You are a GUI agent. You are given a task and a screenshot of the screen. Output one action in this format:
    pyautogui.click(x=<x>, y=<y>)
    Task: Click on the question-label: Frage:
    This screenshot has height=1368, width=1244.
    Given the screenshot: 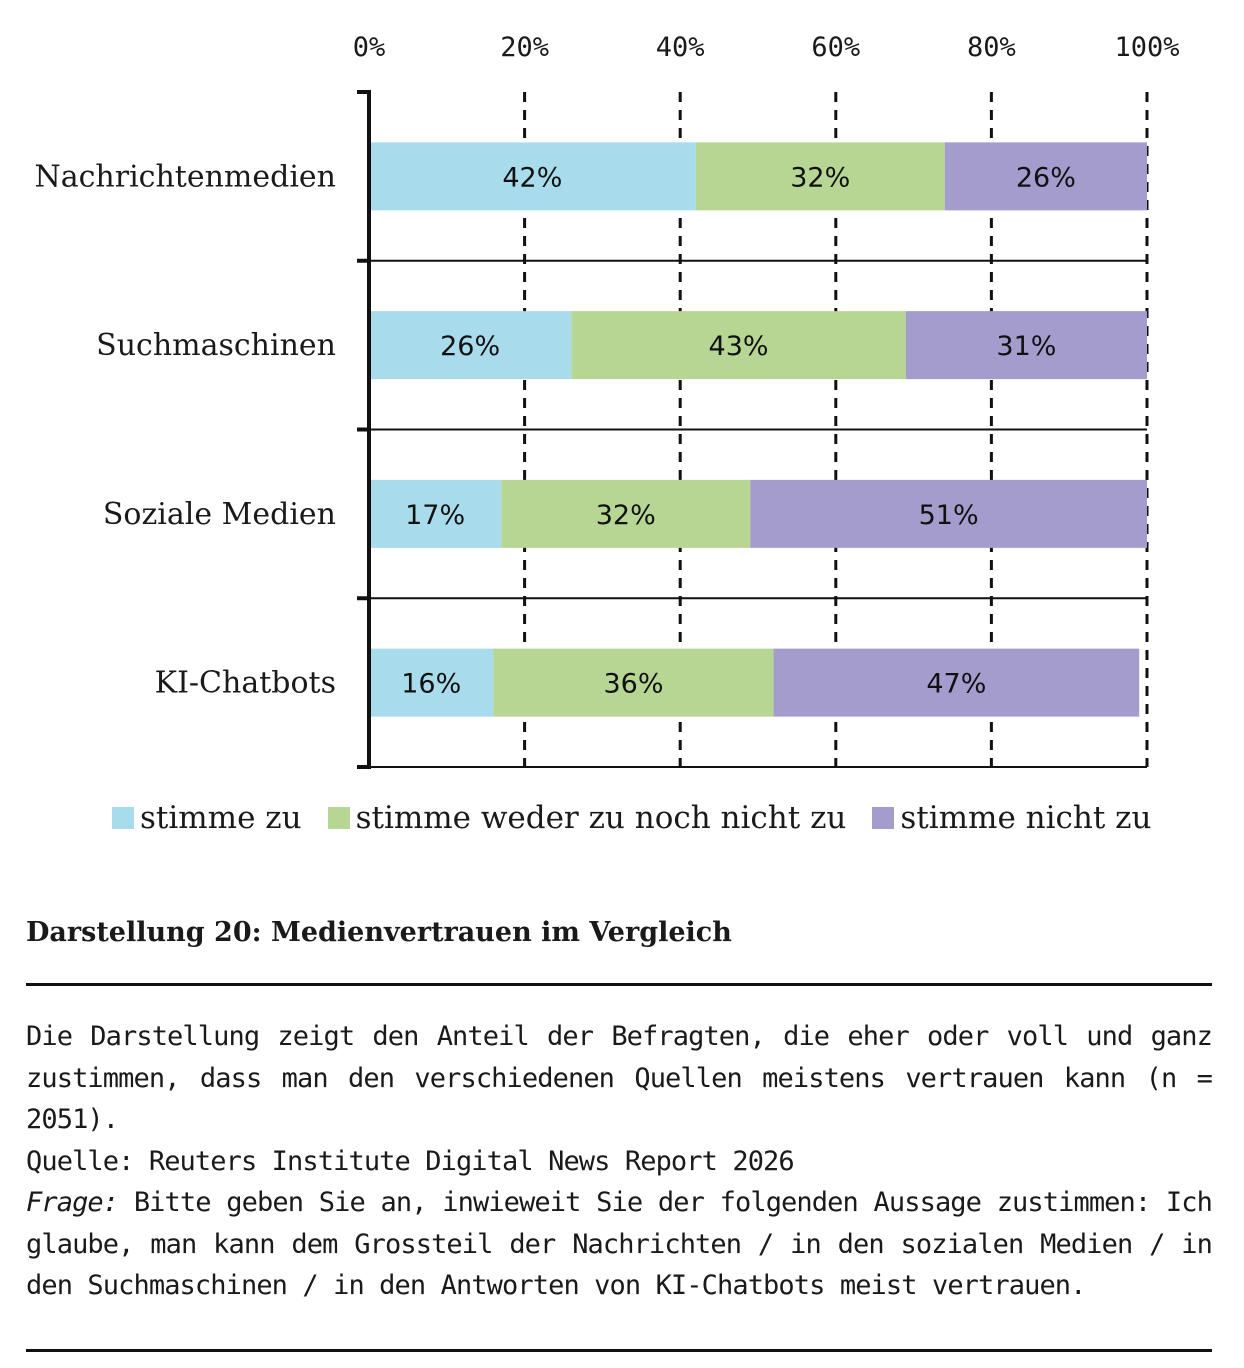 What is the action you would take?
    pyautogui.click(x=72, y=1202)
    